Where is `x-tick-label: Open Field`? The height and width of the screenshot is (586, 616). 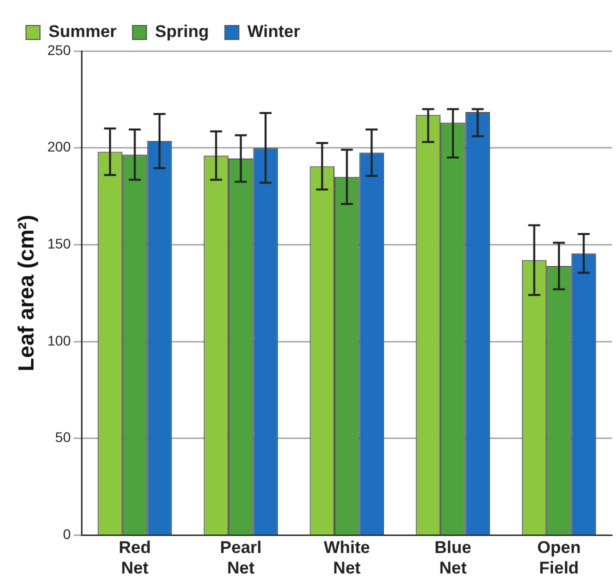 x-tick-label: Open Field is located at coordinates (559, 558).